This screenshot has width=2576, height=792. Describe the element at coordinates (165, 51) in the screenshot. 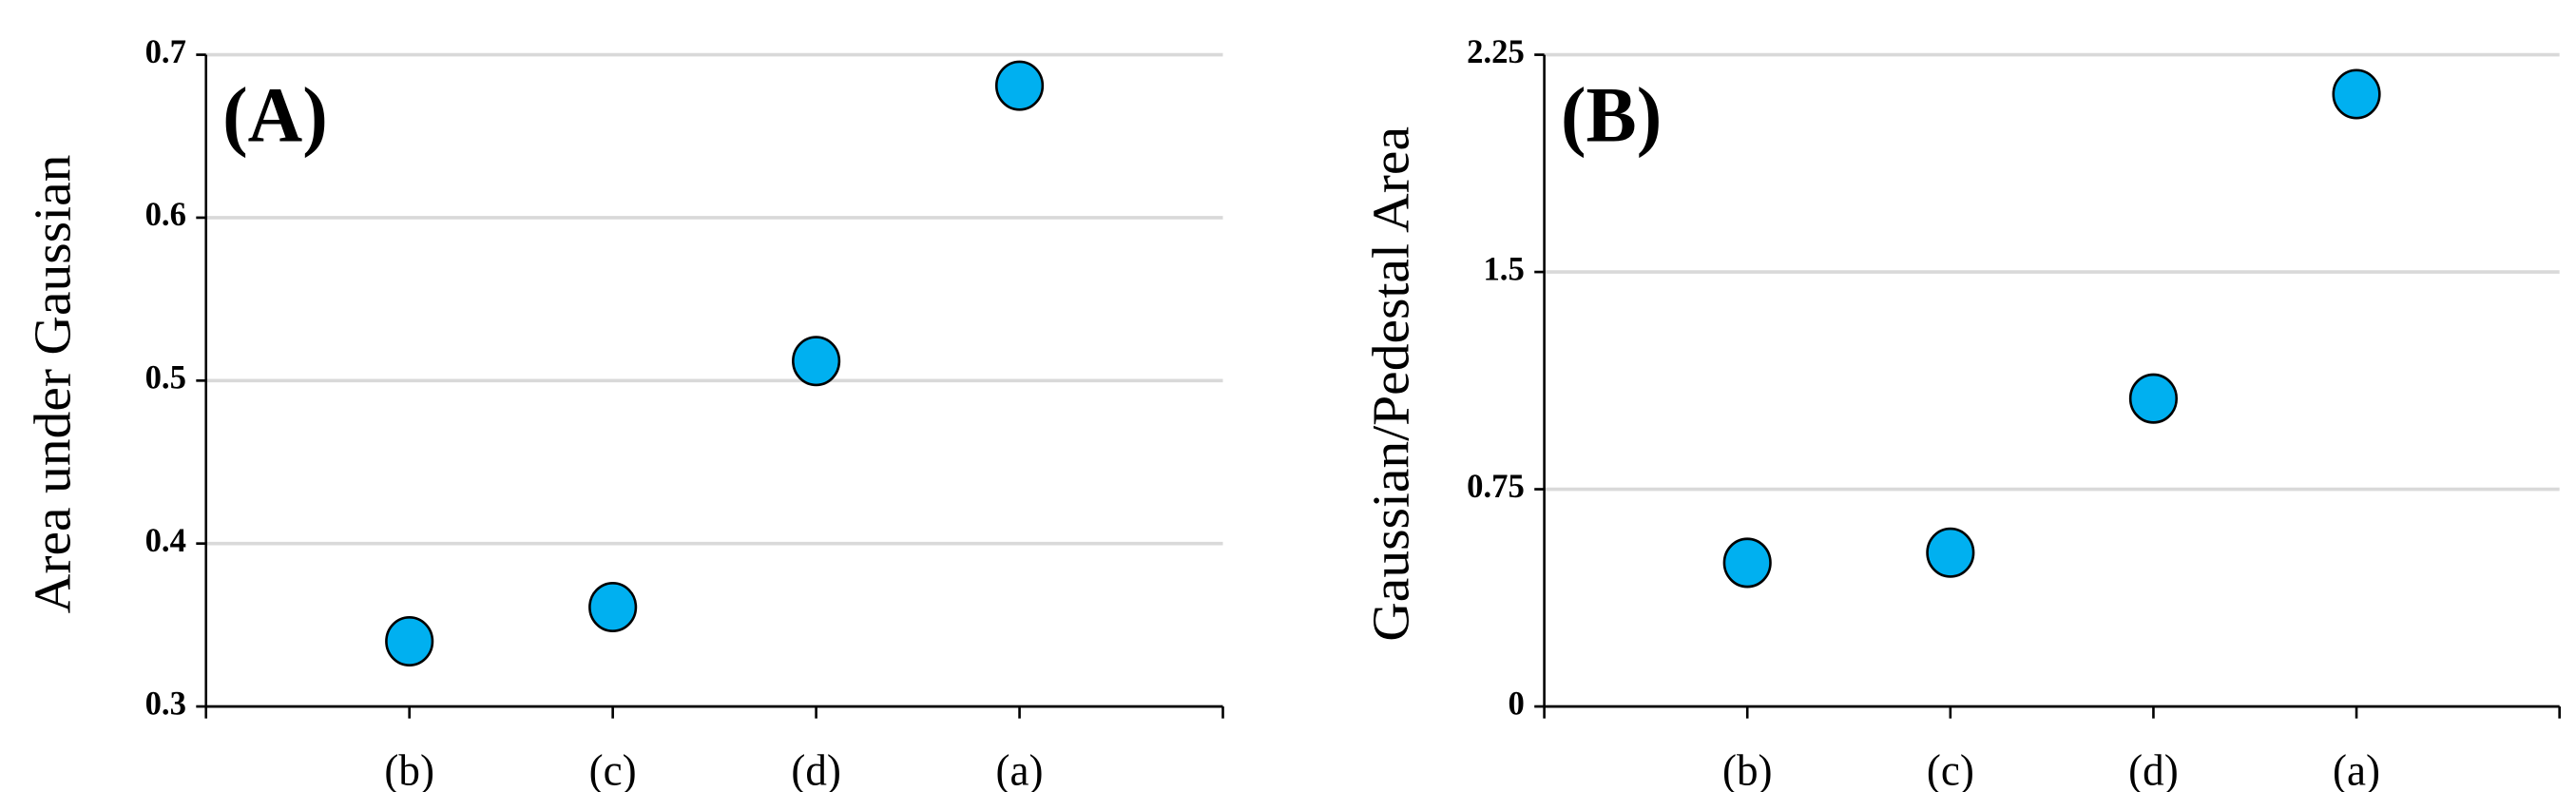

I see `y-tick-label: 0.7` at that location.